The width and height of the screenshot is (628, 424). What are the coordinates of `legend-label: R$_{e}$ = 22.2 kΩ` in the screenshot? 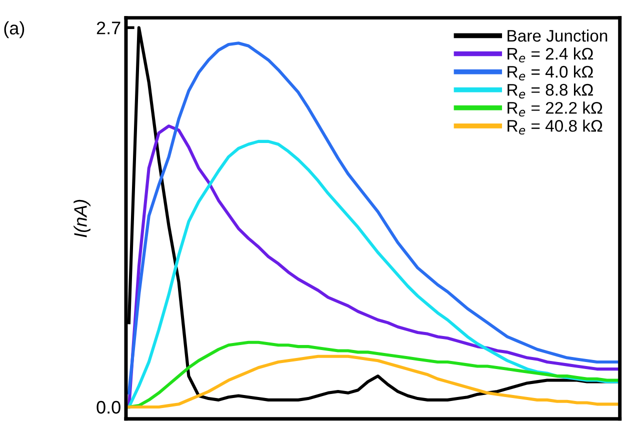 It's located at (555, 109).